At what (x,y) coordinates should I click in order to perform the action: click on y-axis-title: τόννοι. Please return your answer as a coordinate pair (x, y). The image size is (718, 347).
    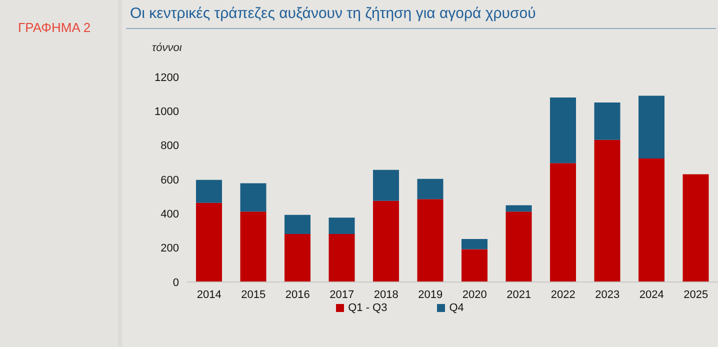
    Looking at the image, I should click on (167, 48).